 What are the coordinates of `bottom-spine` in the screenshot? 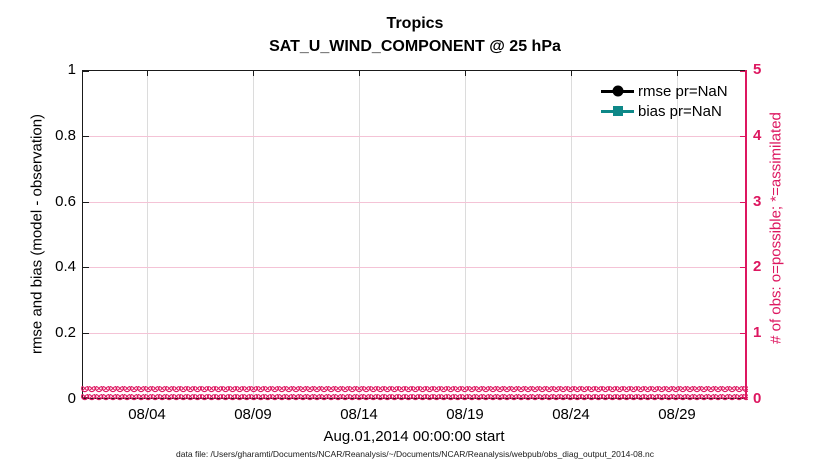 It's located at (414, 398).